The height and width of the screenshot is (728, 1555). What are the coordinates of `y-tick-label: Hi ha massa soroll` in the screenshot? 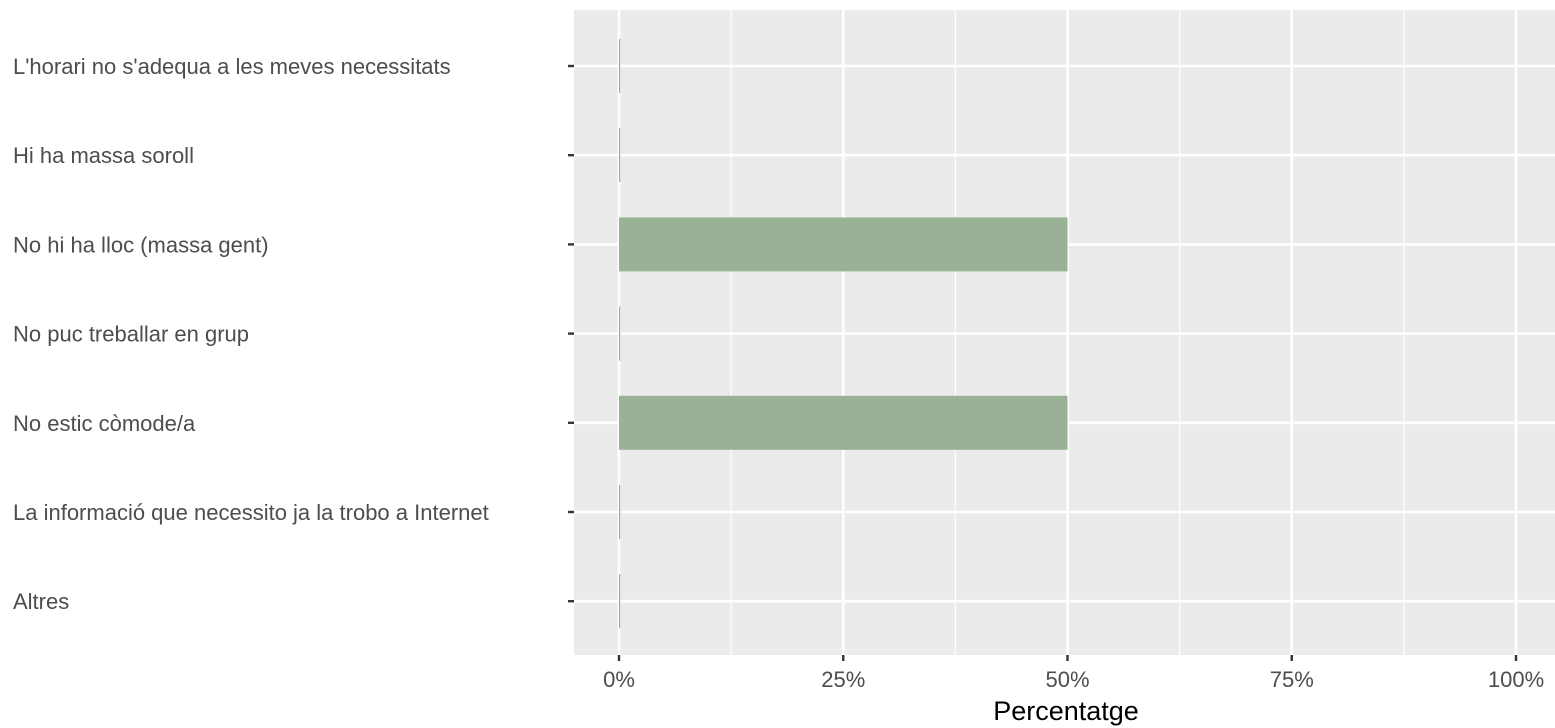 It's located at (103, 155).